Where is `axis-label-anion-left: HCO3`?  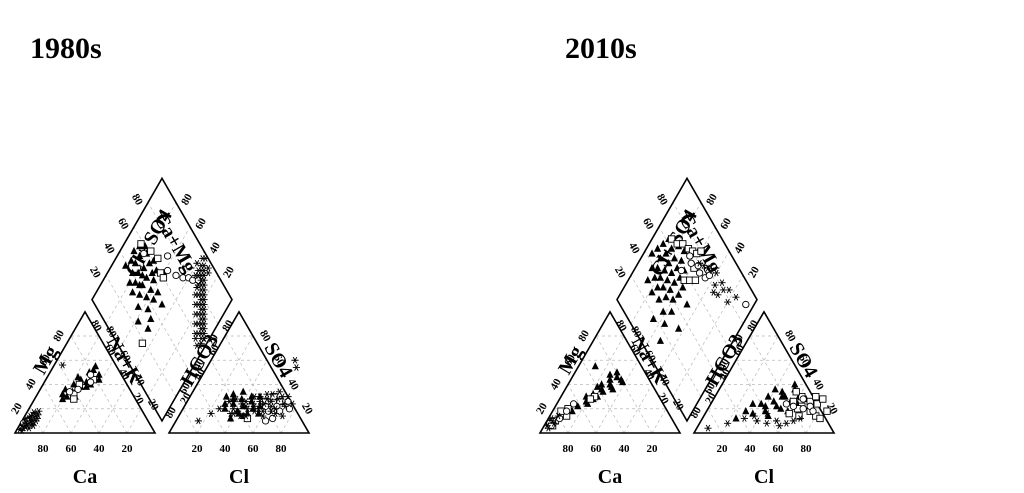 axis-label-anion-left: HCO3 is located at coordinates (724, 360).